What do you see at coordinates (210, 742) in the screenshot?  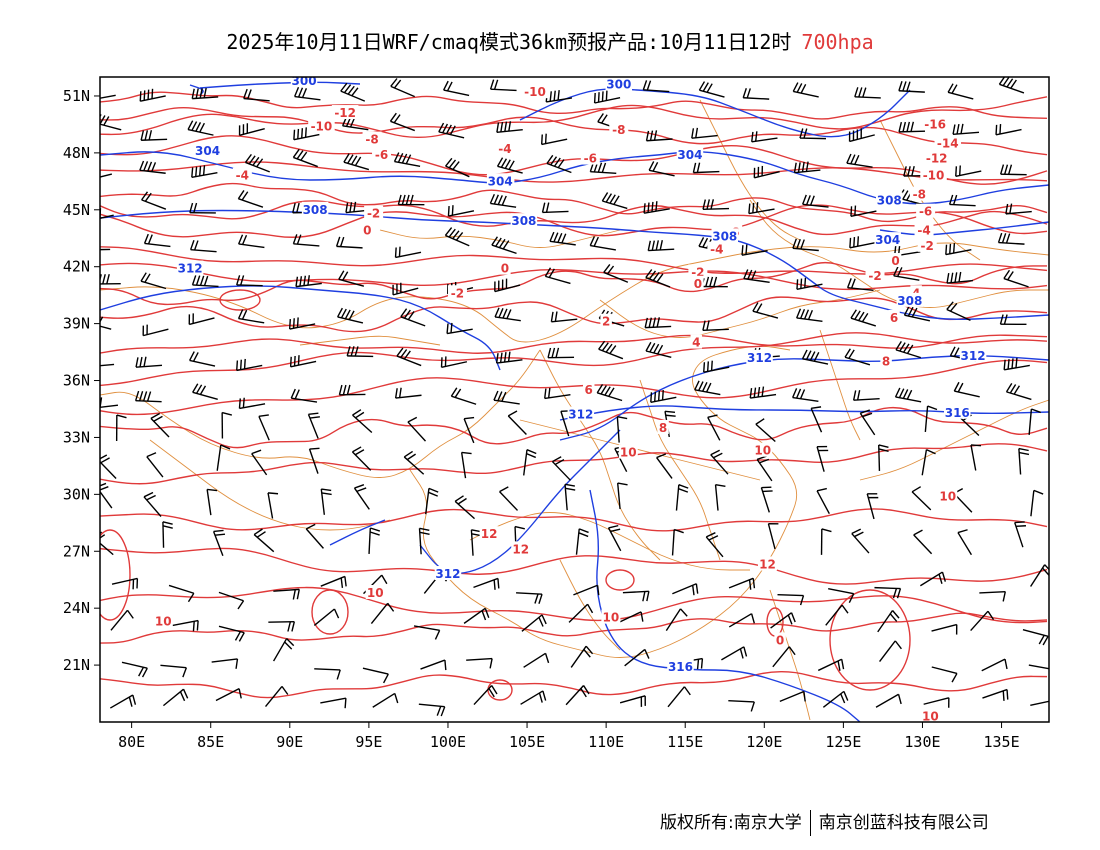 I see `lon-label: 85E` at bounding box center [210, 742].